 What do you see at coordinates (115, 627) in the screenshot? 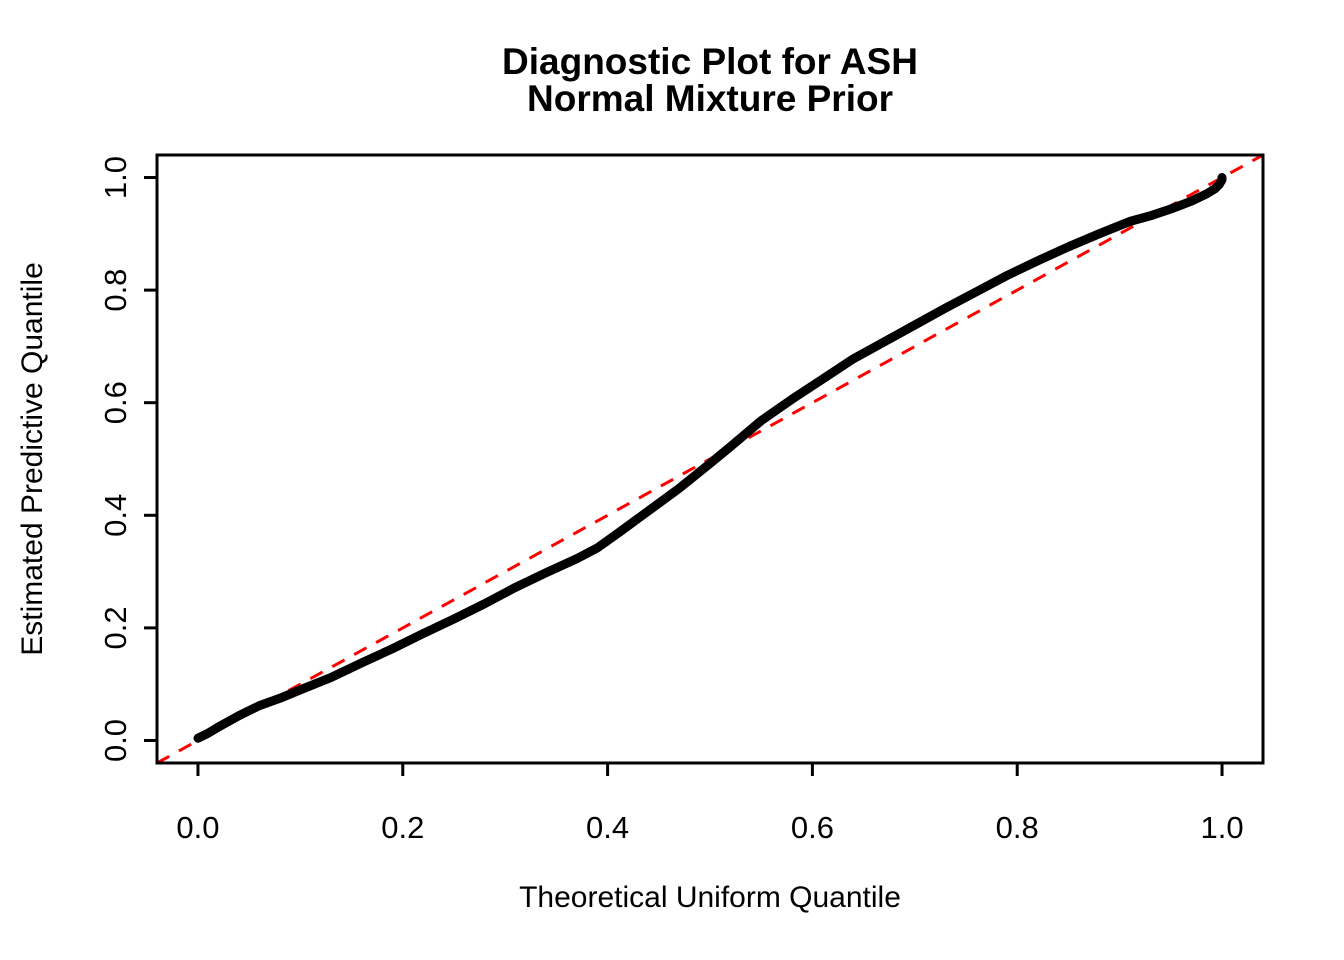
I see `y-axis-tick-label: 0.2` at bounding box center [115, 627].